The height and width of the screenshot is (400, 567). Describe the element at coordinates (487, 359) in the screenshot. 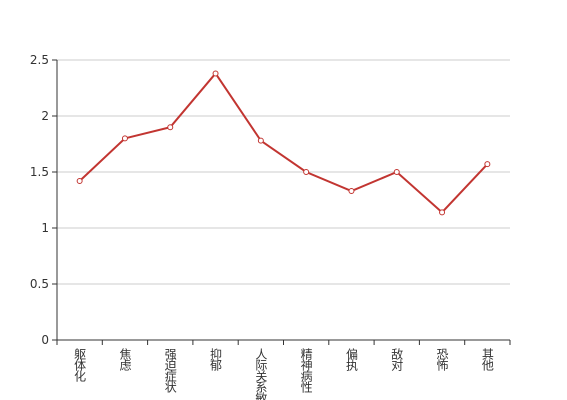

I see `x-tick-label: 其他` at that location.